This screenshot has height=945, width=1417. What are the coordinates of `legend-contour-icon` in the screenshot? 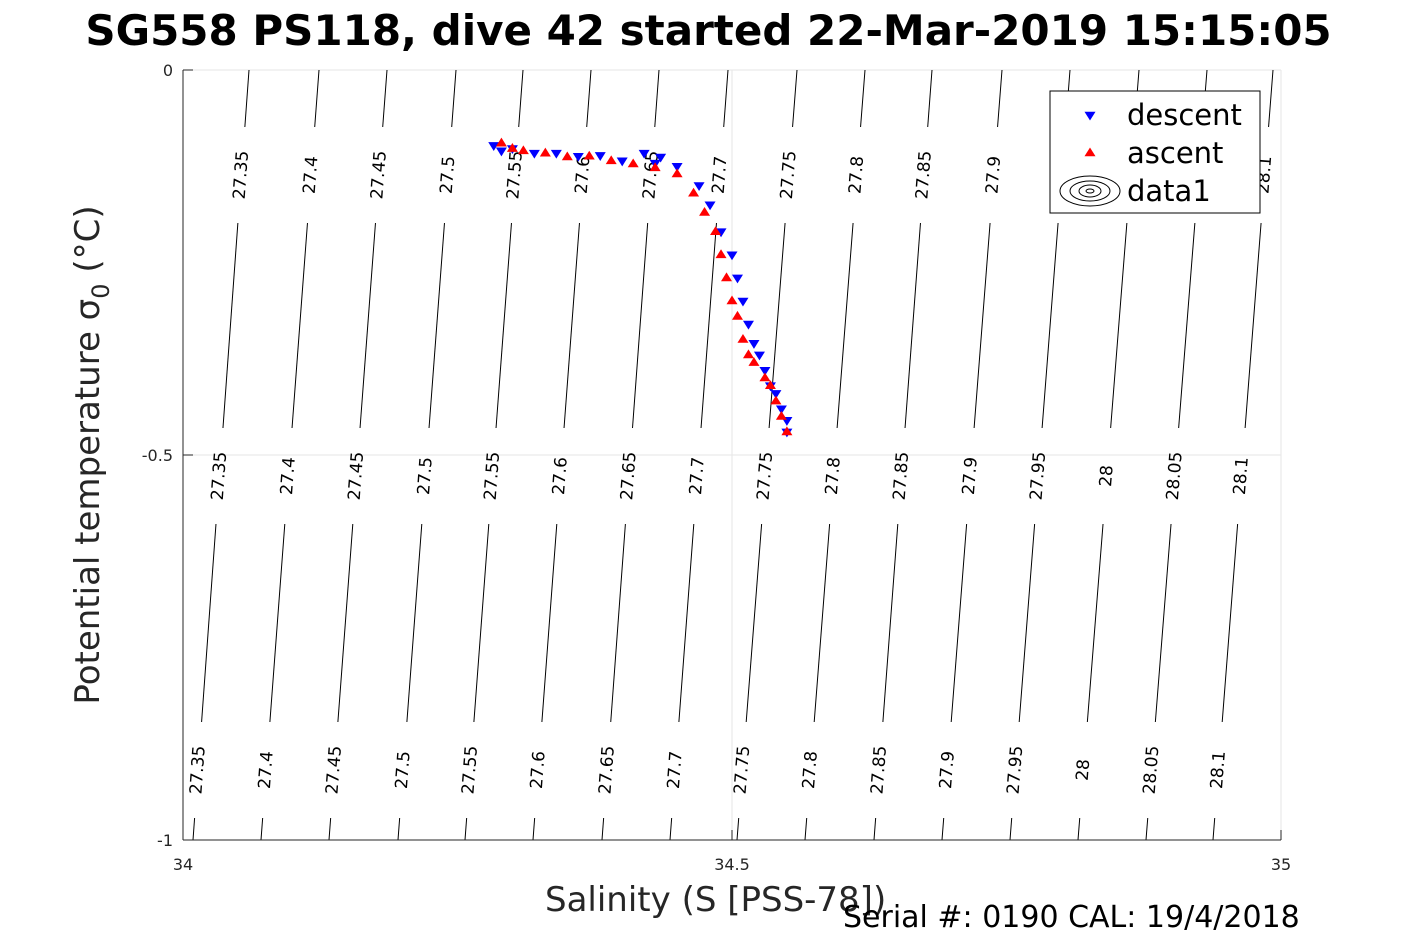 It's located at (1090, 191).